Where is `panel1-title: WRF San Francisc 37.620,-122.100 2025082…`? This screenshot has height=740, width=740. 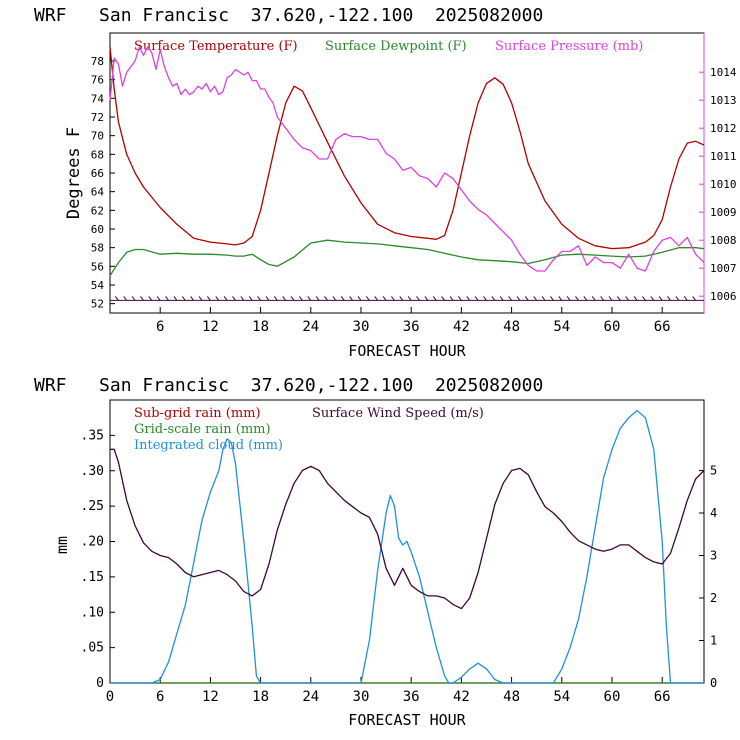
panel1-title: WRF San Francisc 37.620,-122.100 2025082… is located at coordinates (288, 15).